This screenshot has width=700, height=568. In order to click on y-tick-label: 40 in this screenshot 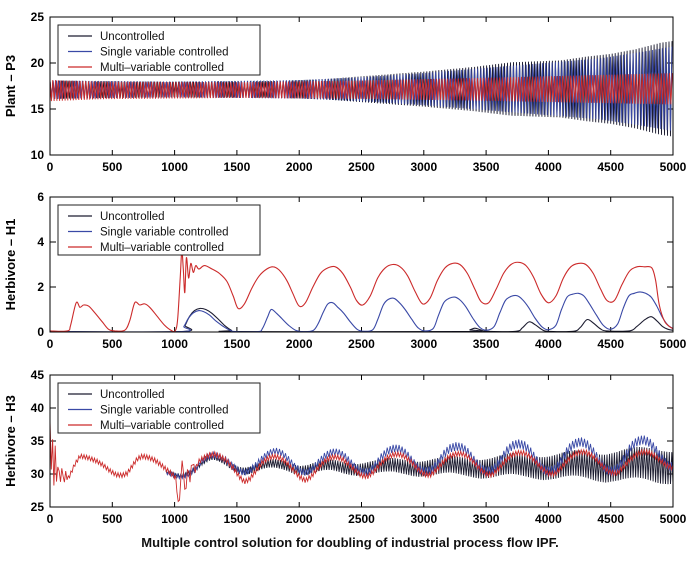, I will do `click(38, 408)`.